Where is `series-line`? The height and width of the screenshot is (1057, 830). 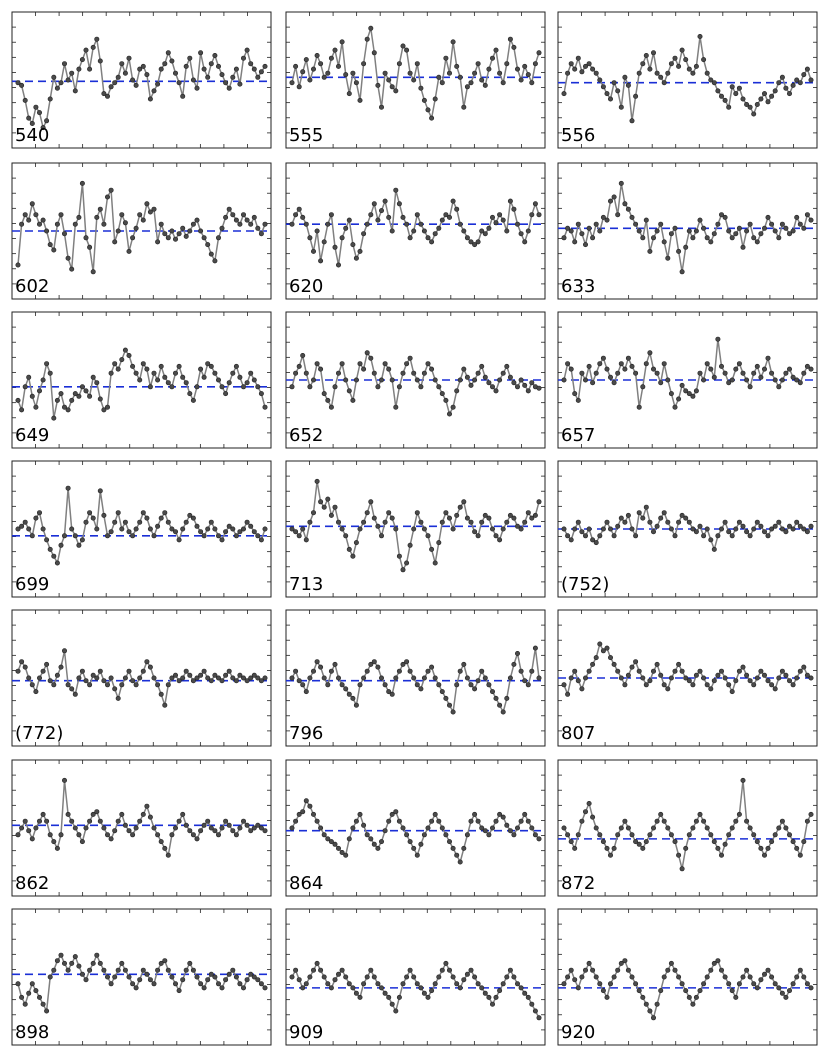
series-line is located at coordinates (141, 678).